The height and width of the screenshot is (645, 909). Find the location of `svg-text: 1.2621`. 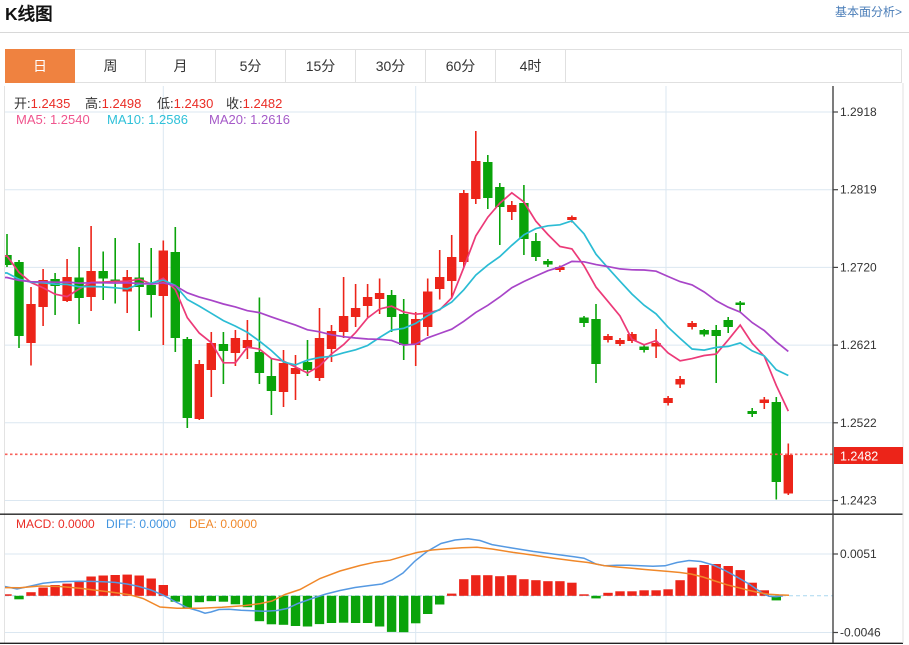

svg-text: 1.2621 is located at coordinates (858, 345).